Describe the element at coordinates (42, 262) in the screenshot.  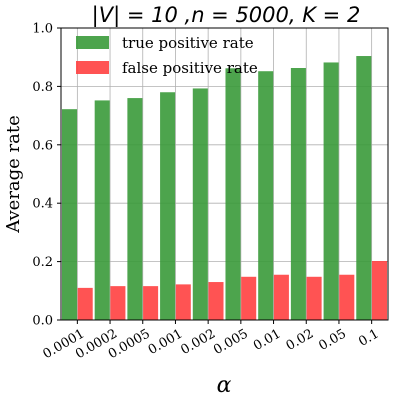
I see `y-tick-label: 0.2` at that location.